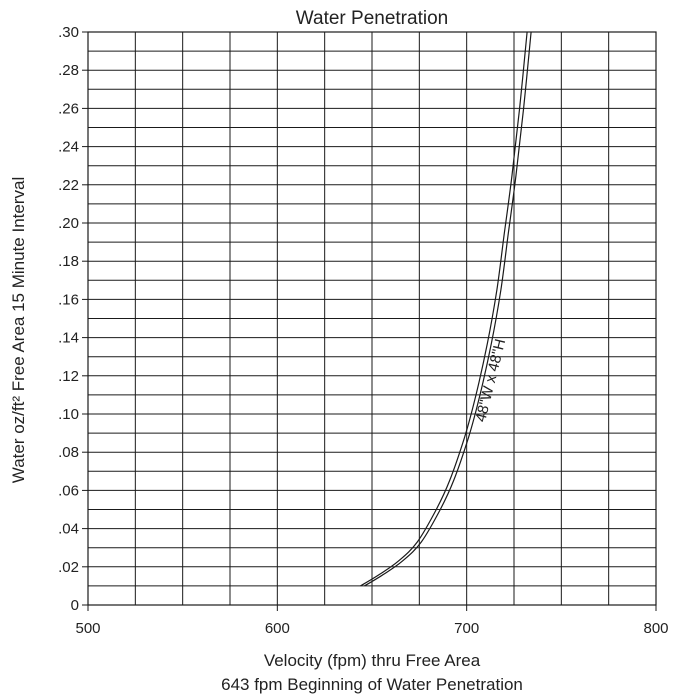  I want to click on y-tick-label: .14, so click(68, 338).